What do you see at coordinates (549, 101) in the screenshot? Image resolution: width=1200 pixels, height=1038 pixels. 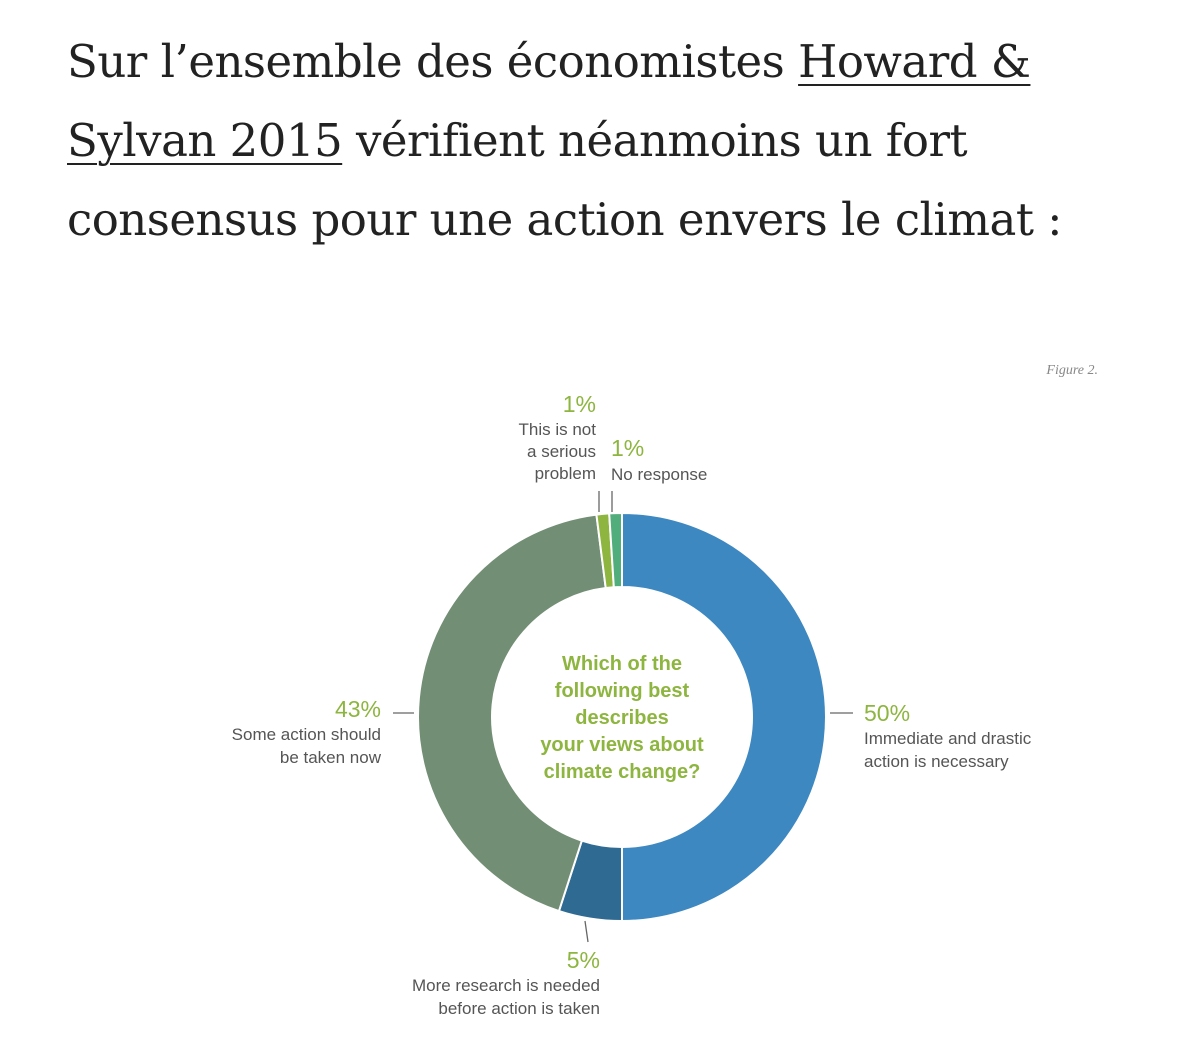 I see `citation-link: Howard & Sylvan 2015` at bounding box center [549, 101].